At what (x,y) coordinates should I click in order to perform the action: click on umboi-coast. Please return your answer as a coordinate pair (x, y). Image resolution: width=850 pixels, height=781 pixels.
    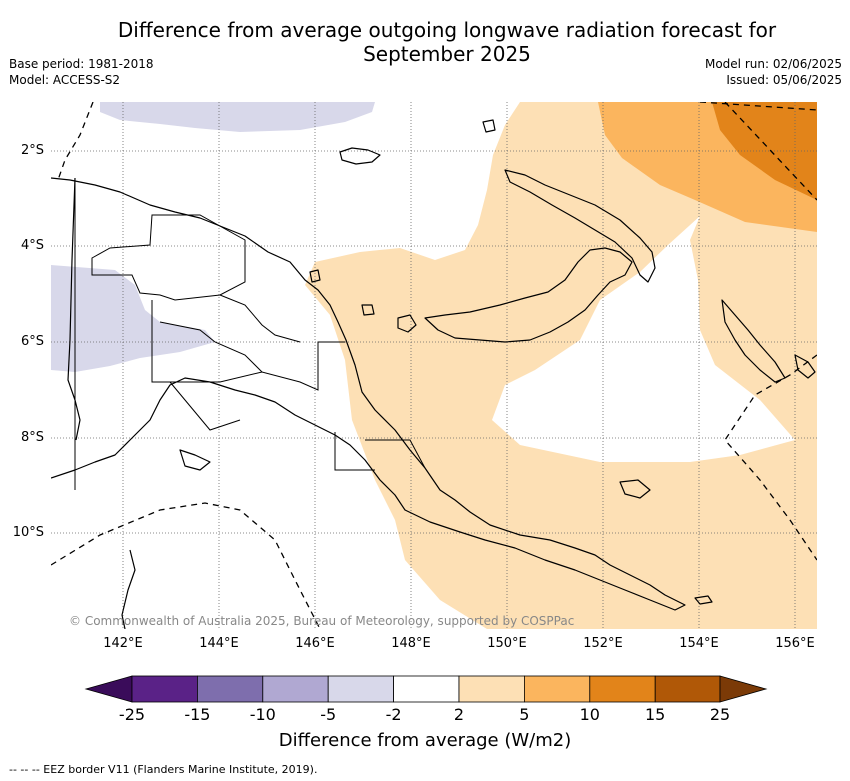
    Looking at the image, I should click on (368, 310).